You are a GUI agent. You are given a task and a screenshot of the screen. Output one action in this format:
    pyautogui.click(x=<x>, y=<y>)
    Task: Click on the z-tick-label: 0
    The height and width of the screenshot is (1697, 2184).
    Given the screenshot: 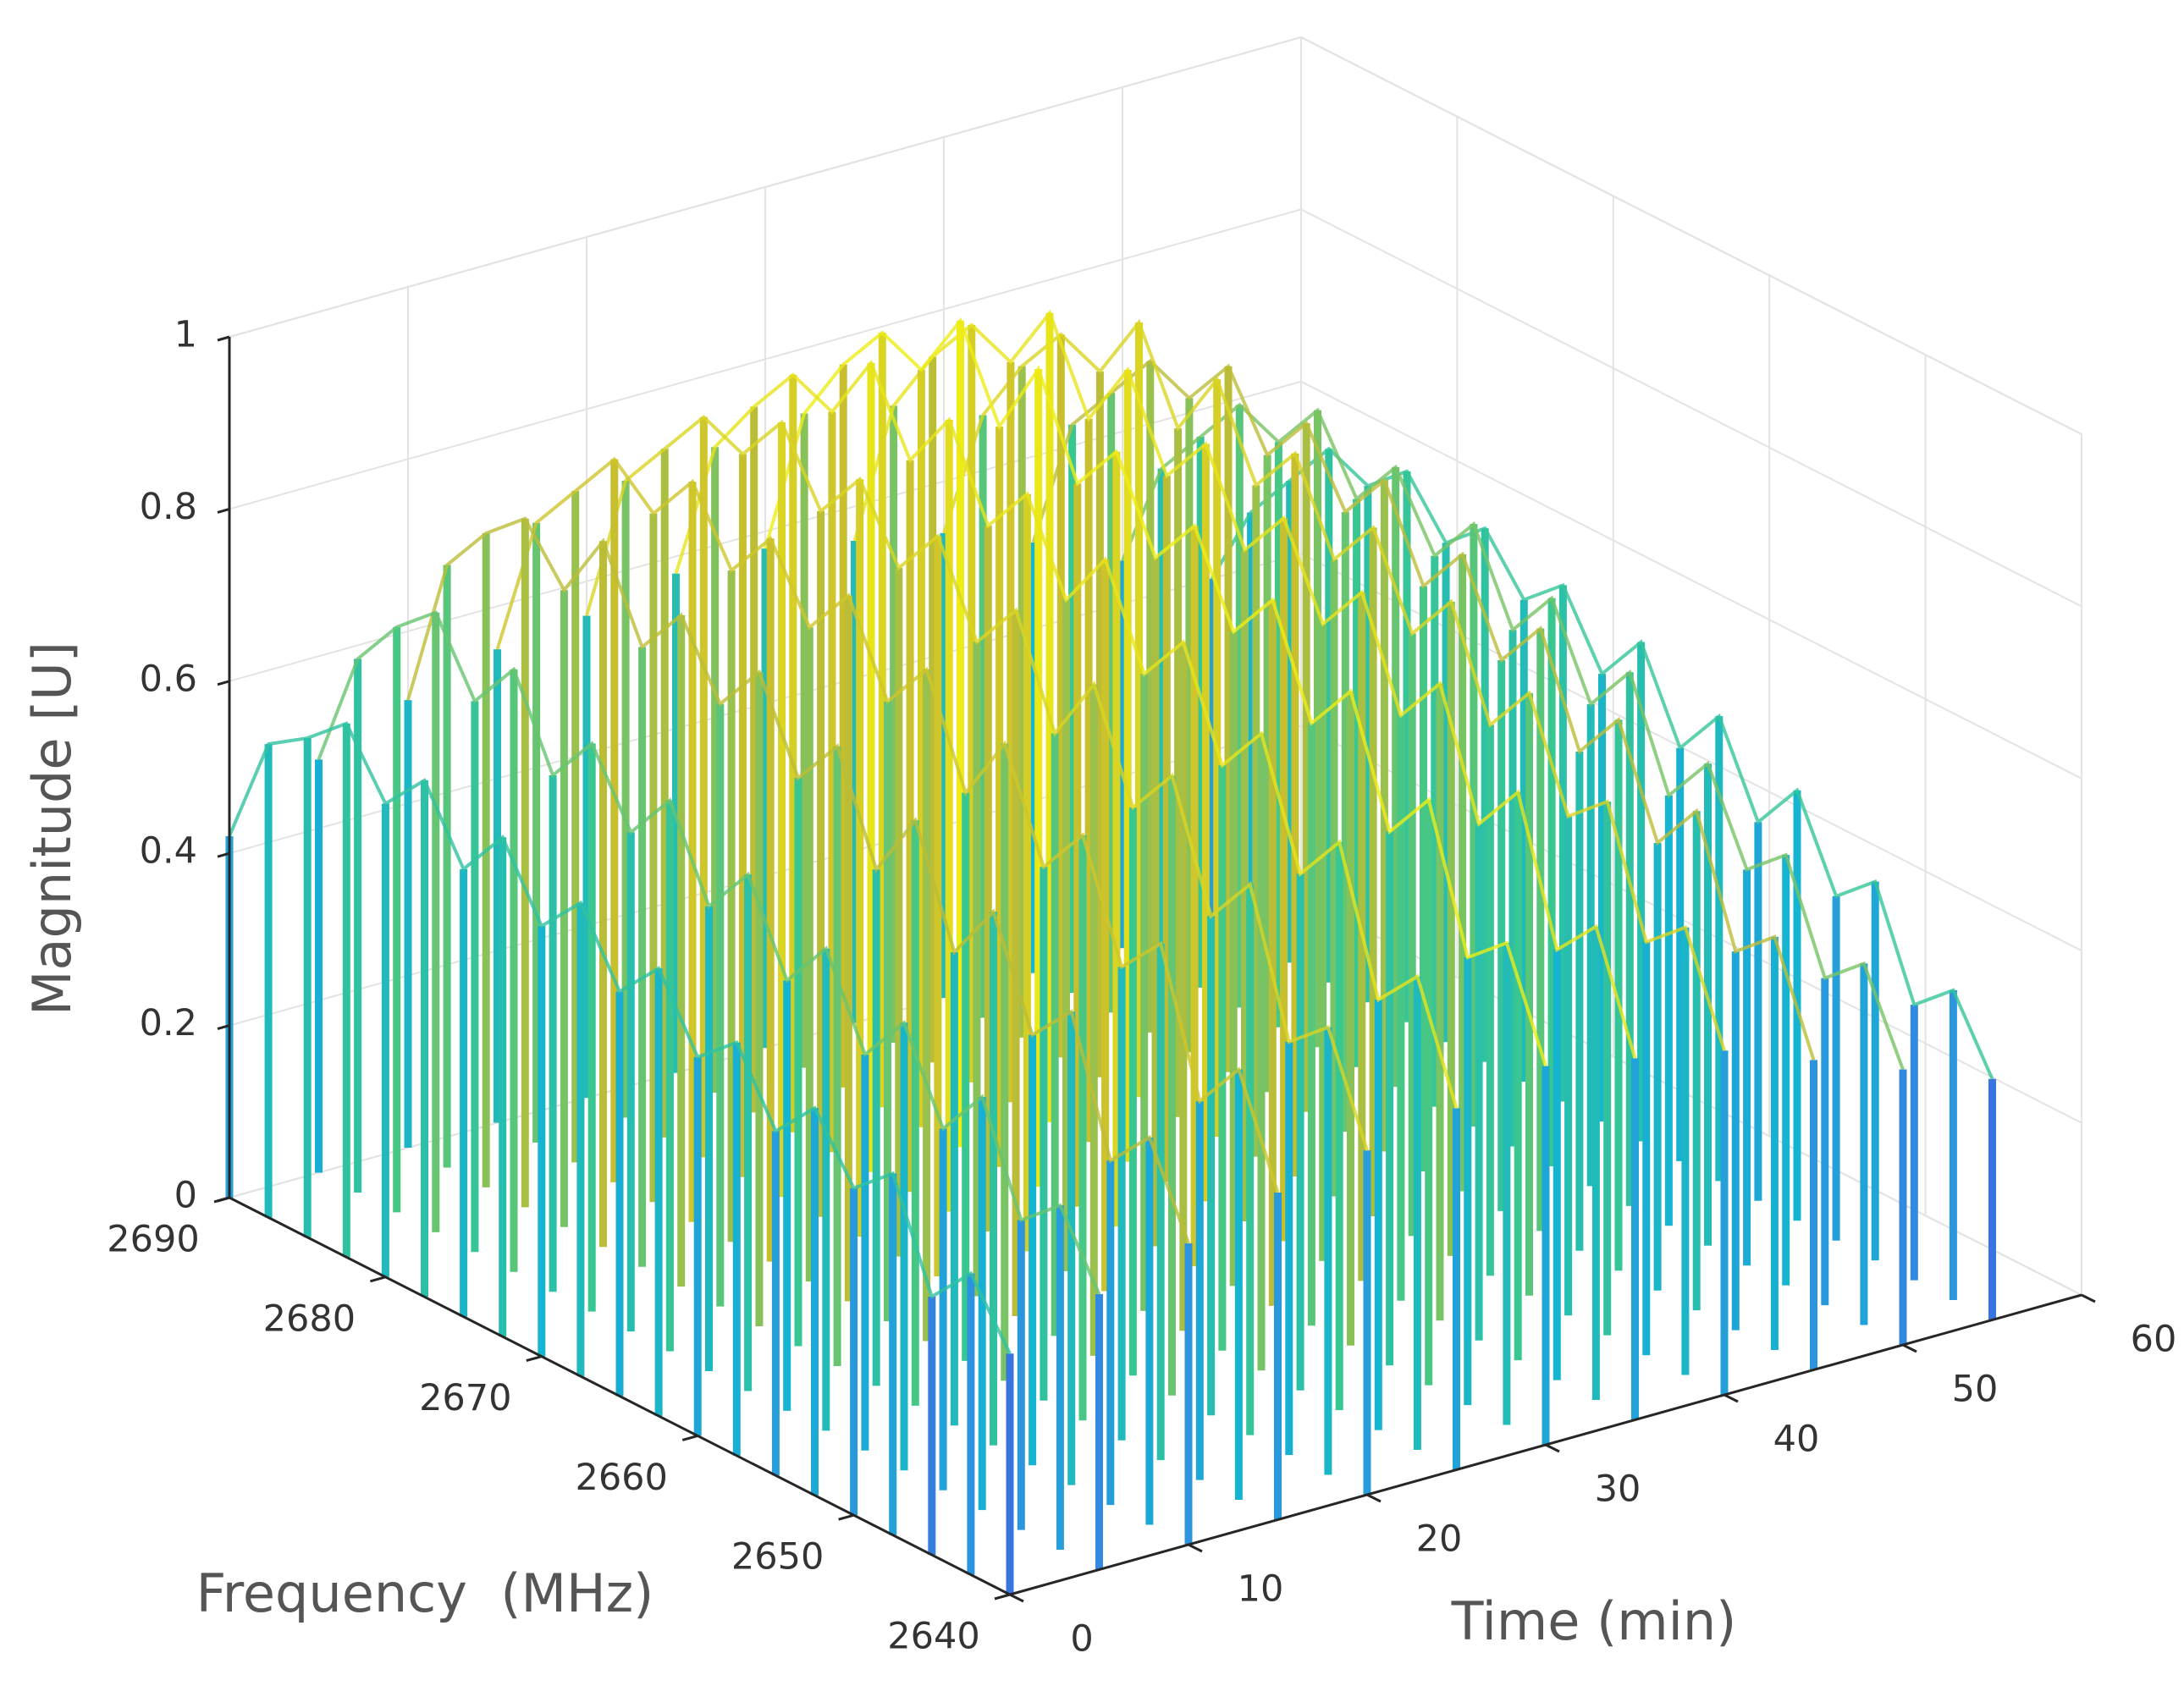 What is the action you would take?
    pyautogui.click(x=185, y=1196)
    